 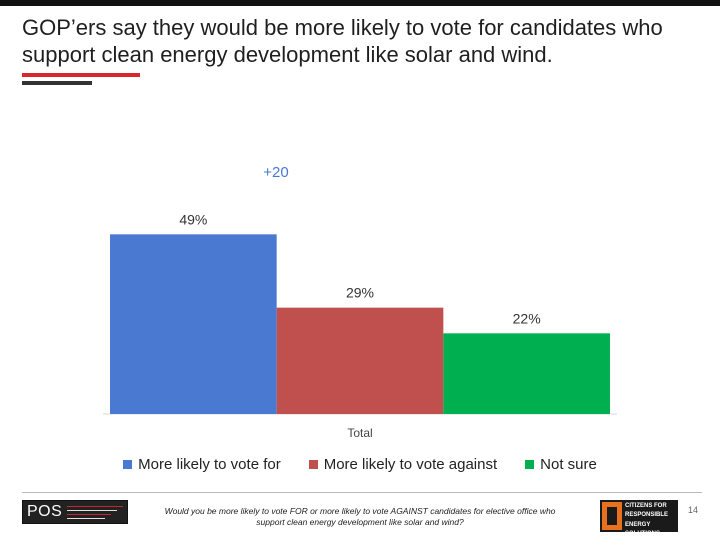 I want to click on bar-not-sure, so click(x=526, y=373).